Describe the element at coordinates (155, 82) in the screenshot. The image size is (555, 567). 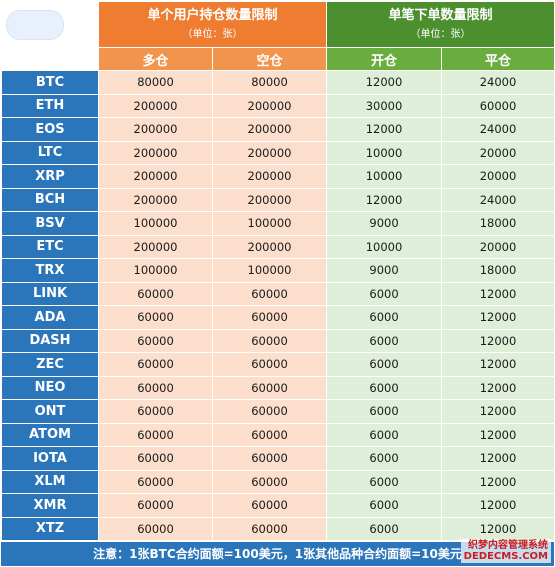
I see `cell-long: 80000` at that location.